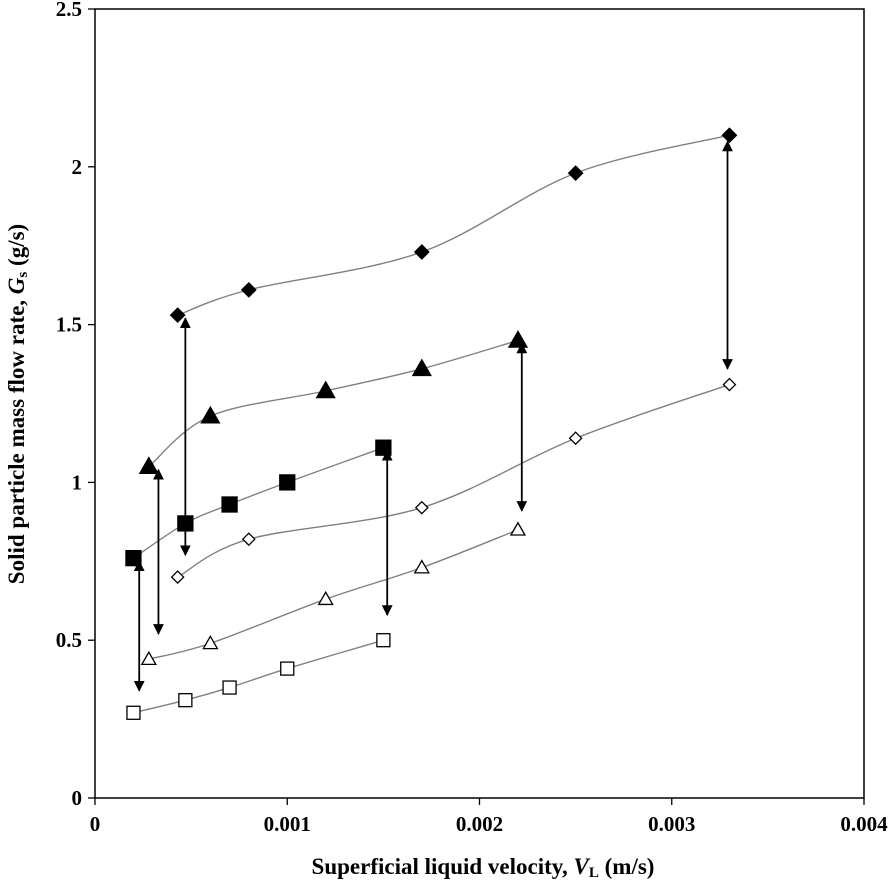 Image resolution: width=896 pixels, height=886 pixels. What do you see at coordinates (69, 10) in the screenshot?
I see `y-tick-label: 2.5` at bounding box center [69, 10].